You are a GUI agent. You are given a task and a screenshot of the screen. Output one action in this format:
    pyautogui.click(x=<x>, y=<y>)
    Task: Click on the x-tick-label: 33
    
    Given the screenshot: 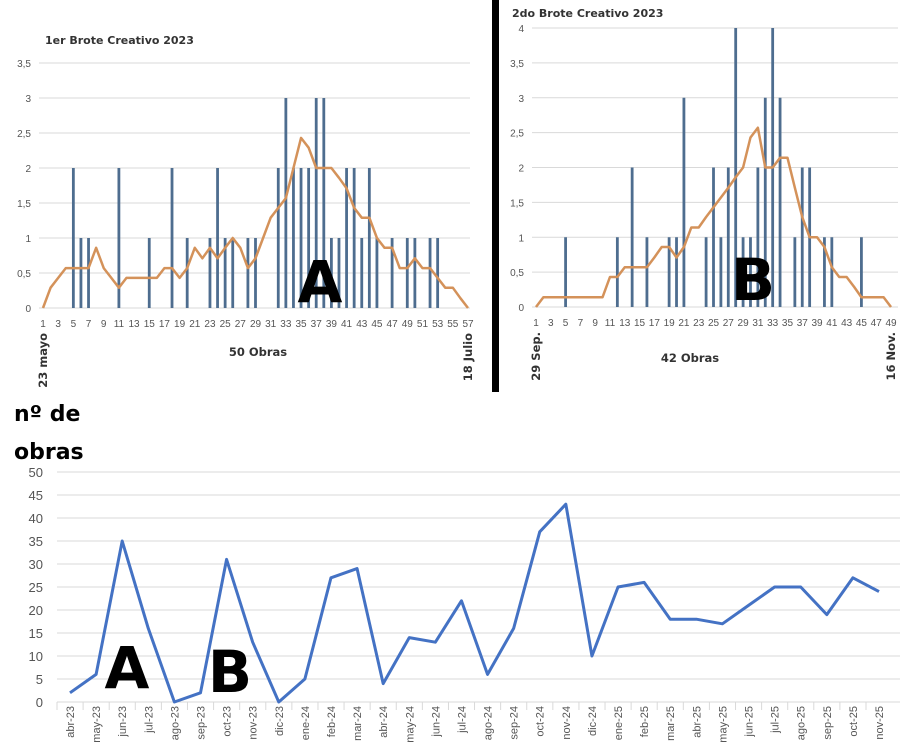 What is the action you would take?
    pyautogui.click(x=286, y=324)
    